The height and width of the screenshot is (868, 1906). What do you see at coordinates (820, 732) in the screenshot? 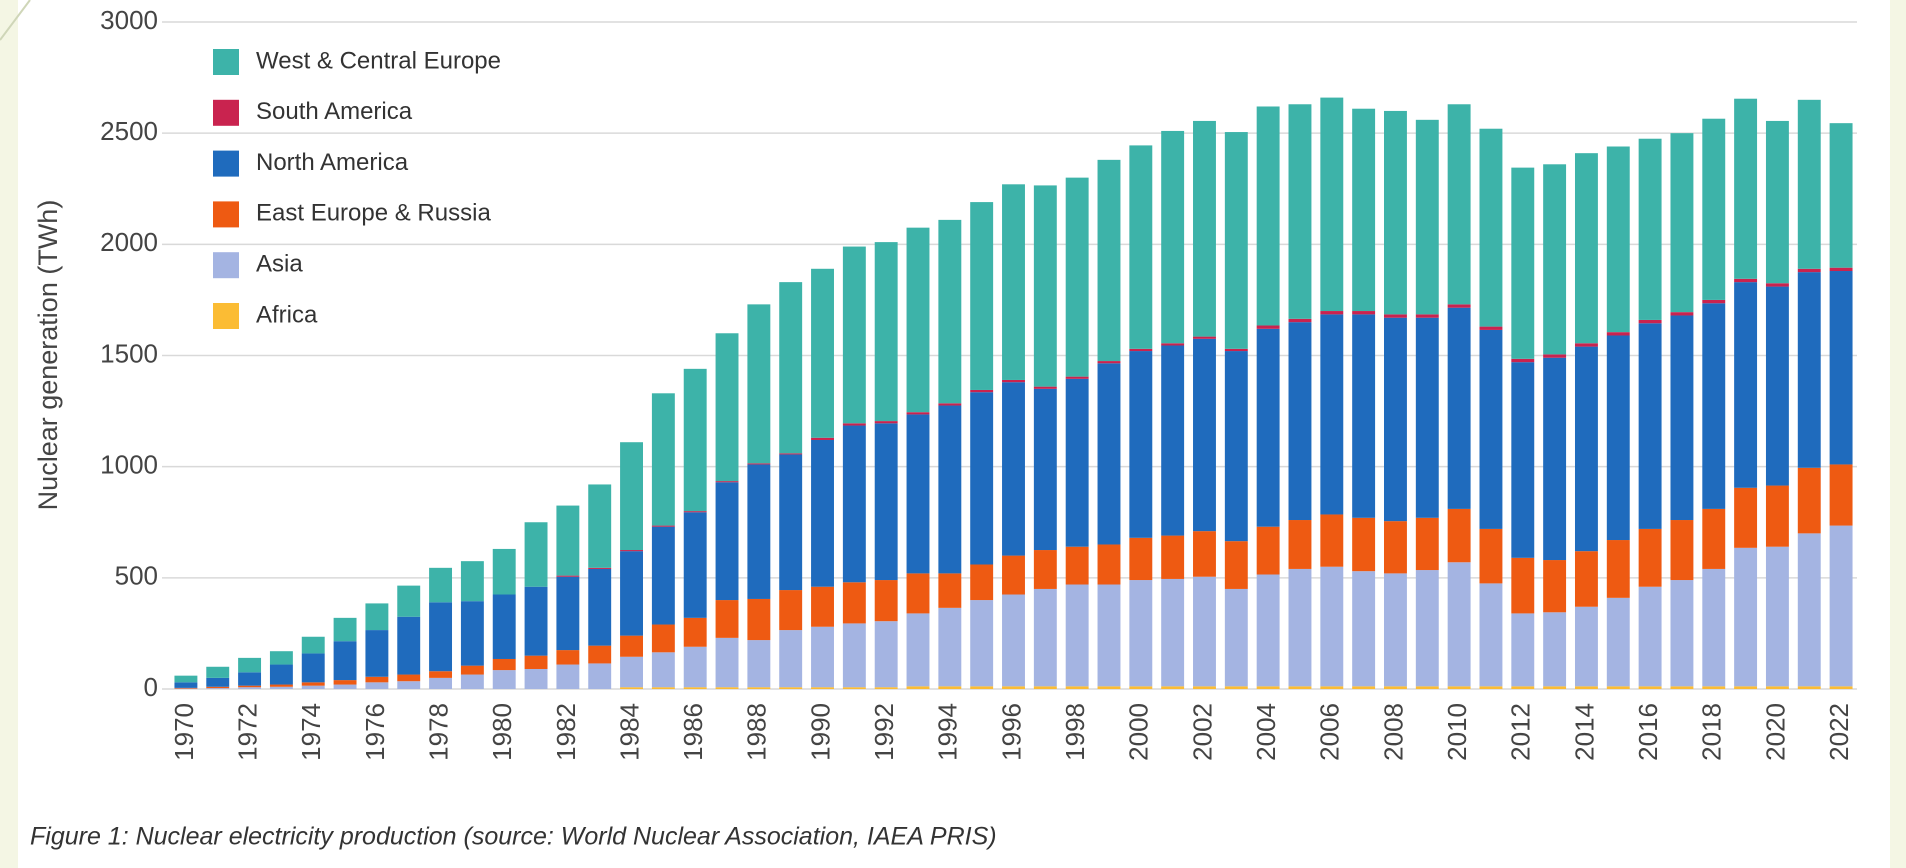
I see `x-tick-label: 1990` at bounding box center [820, 732].